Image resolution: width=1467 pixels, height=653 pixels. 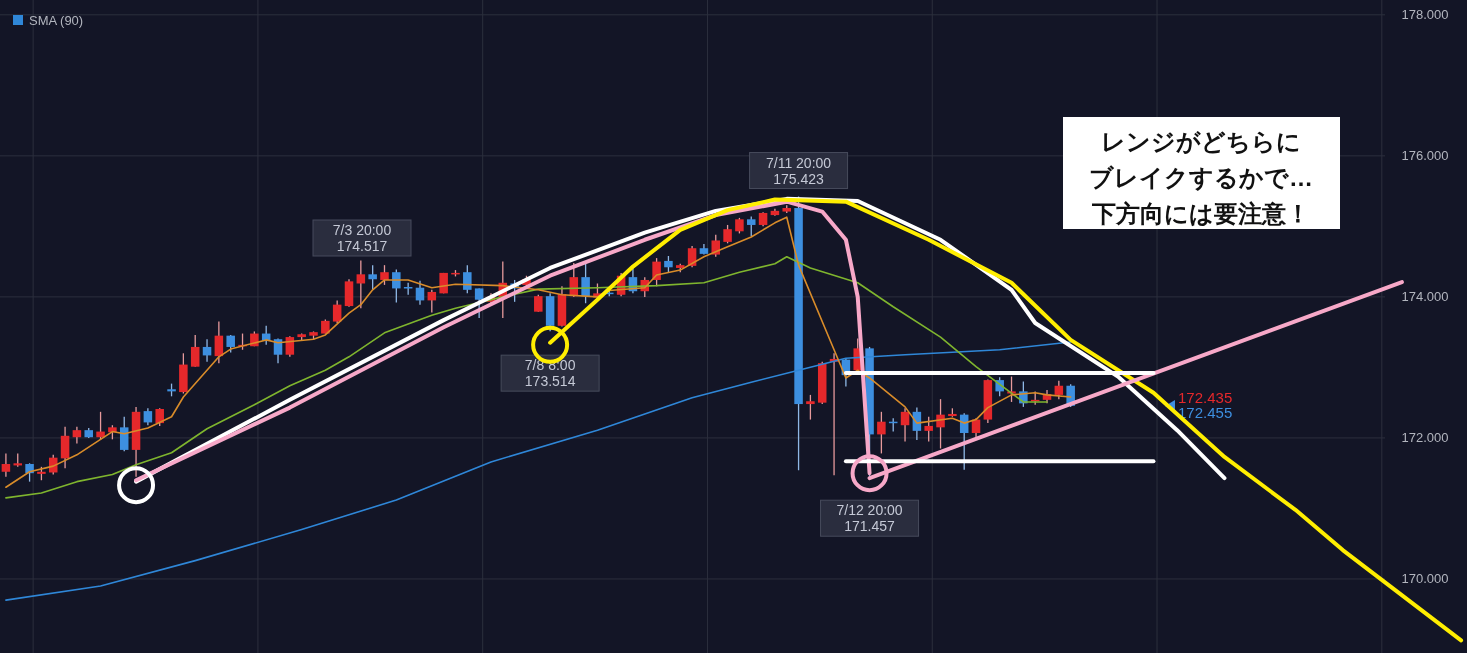 I want to click on annotation: レンジがどちらに, so click(x=1201, y=141).